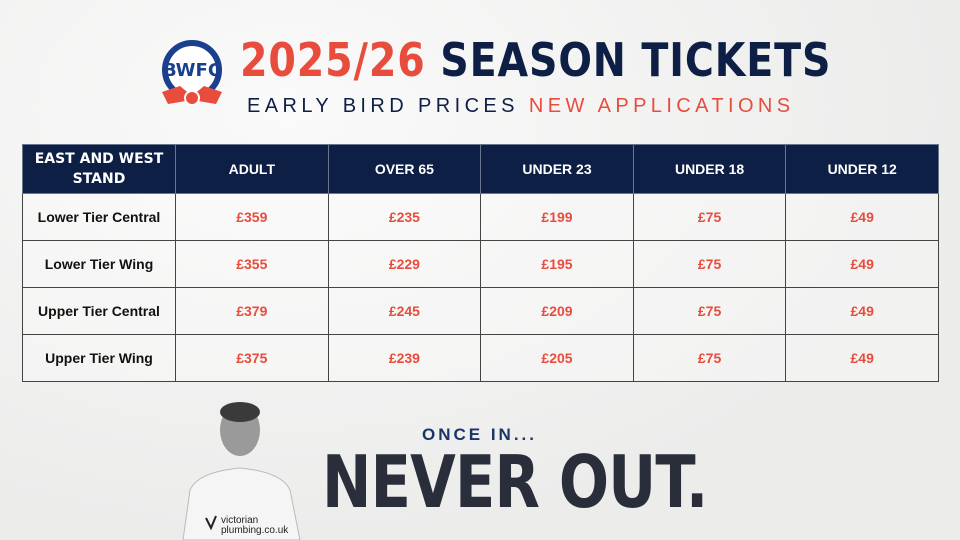  Describe the element at coordinates (383, 106) in the screenshot. I see `subtitle-early-bird: EARLY BIRD PRICES` at that location.